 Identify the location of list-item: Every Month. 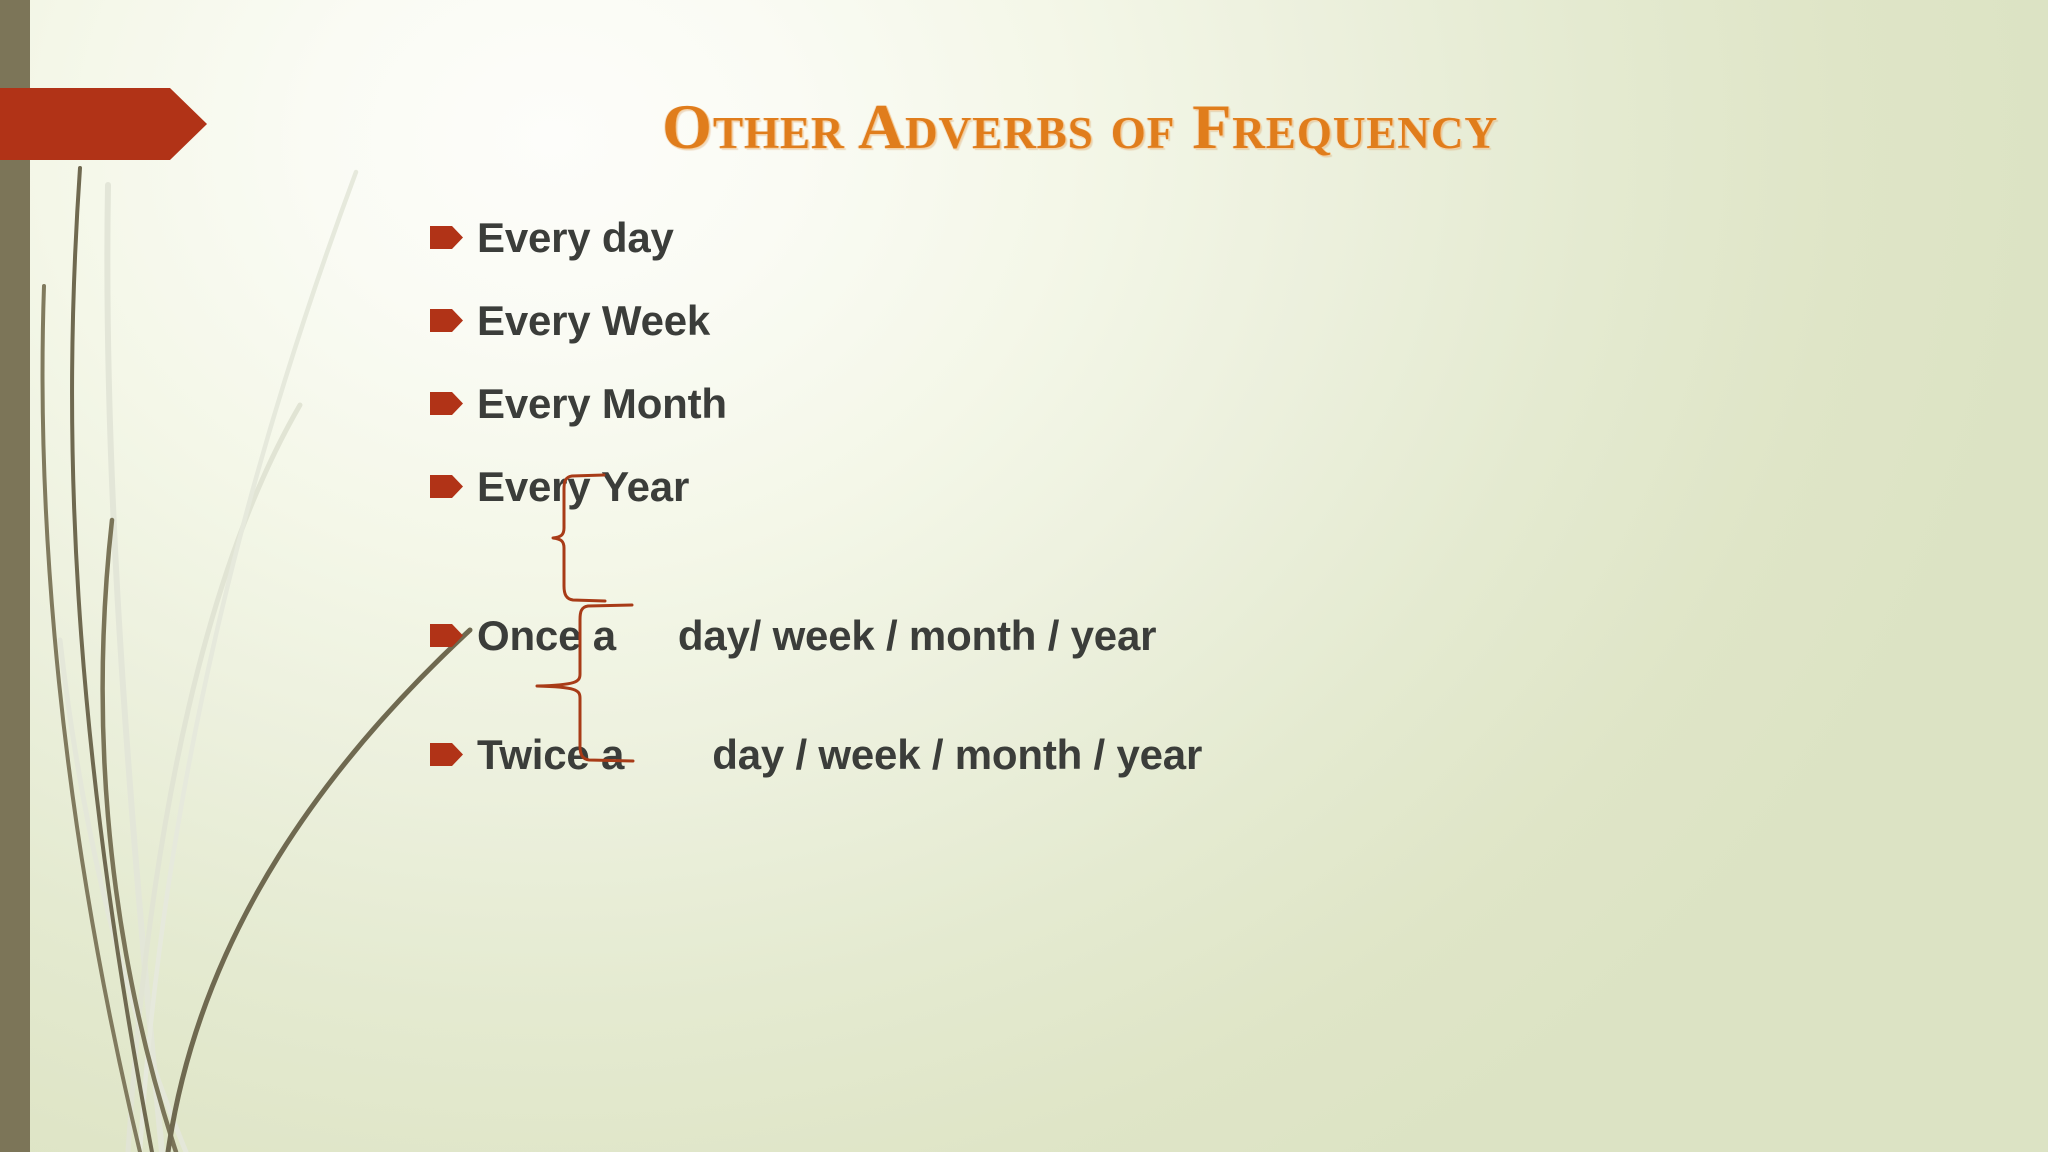
(1180, 403).